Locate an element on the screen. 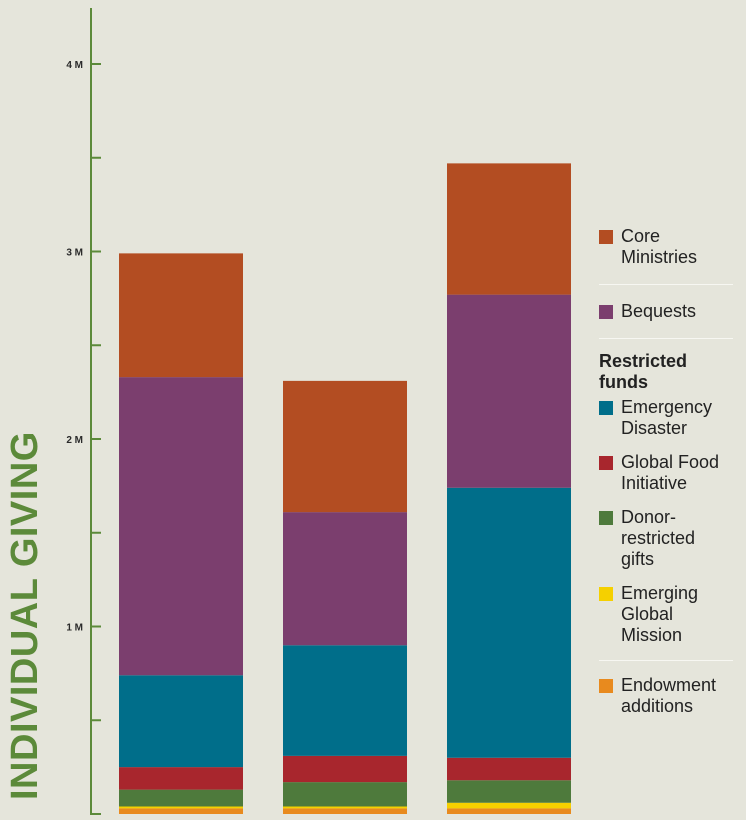  legend-label-endowment-additions: Endowment additions is located at coordinates (669, 695).